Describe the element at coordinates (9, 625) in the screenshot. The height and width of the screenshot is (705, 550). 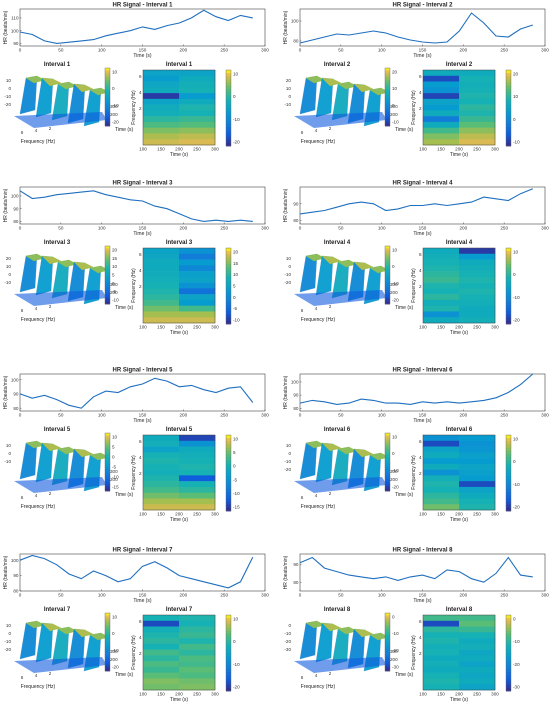
I see `z-tick-label: 10` at that location.